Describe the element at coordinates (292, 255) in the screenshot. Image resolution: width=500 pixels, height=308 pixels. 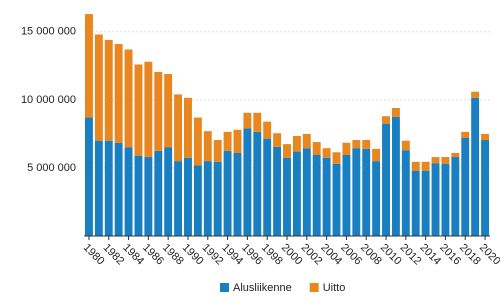
I see `x-tick-label: 2000` at that location.